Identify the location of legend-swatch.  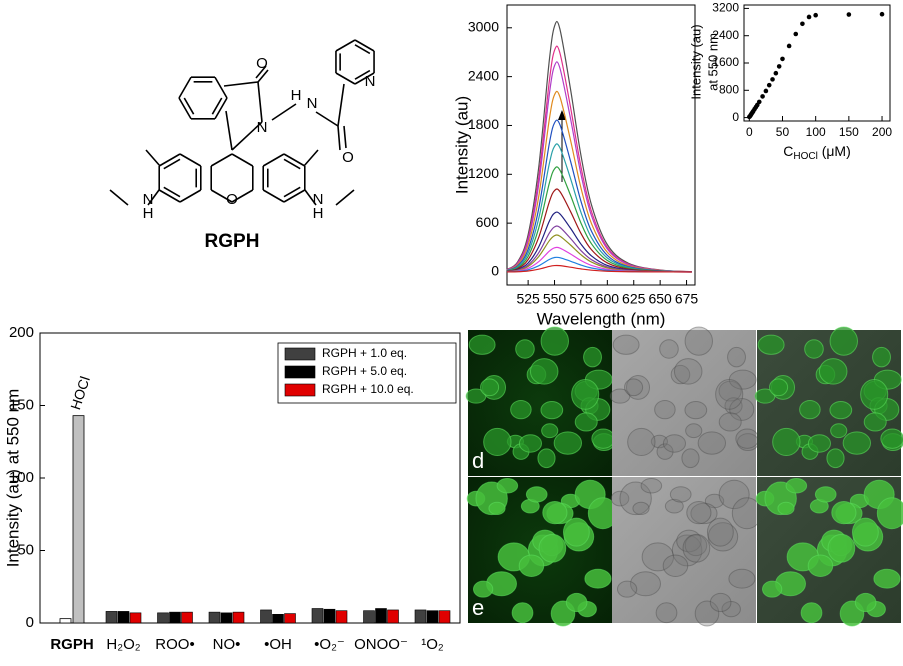
(300, 372).